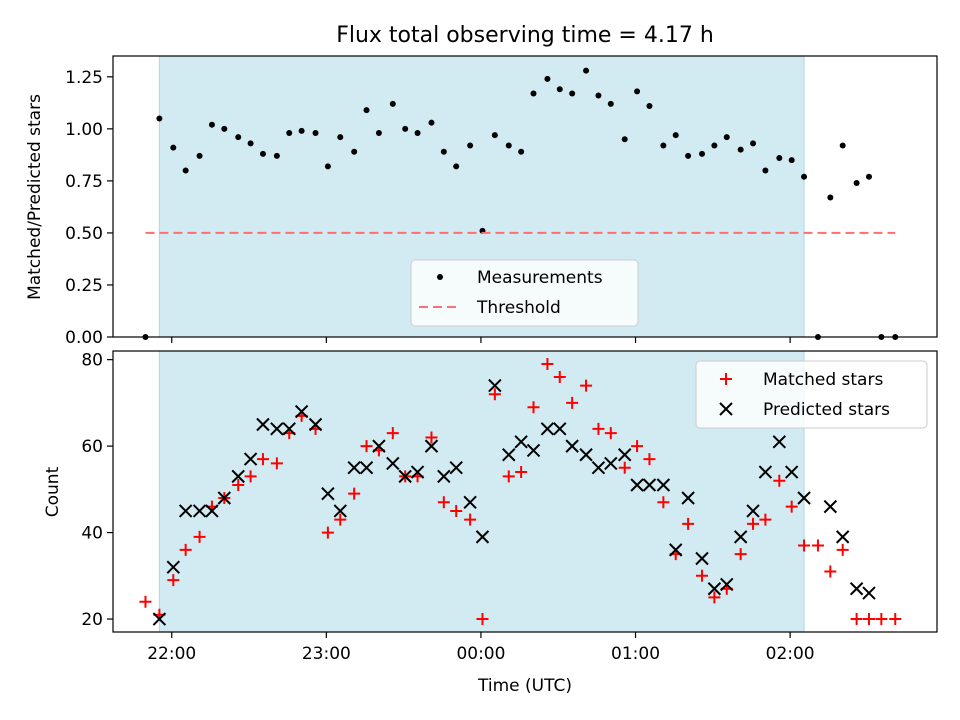  What do you see at coordinates (811, 394) in the screenshot?
I see `legend-count: Matched stars Predicted stars` at bounding box center [811, 394].